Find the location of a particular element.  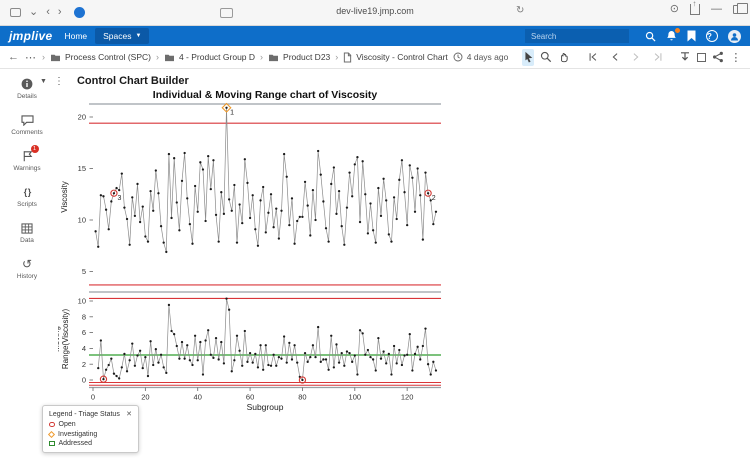

svg-text: 20 is located at coordinates (82, 117).